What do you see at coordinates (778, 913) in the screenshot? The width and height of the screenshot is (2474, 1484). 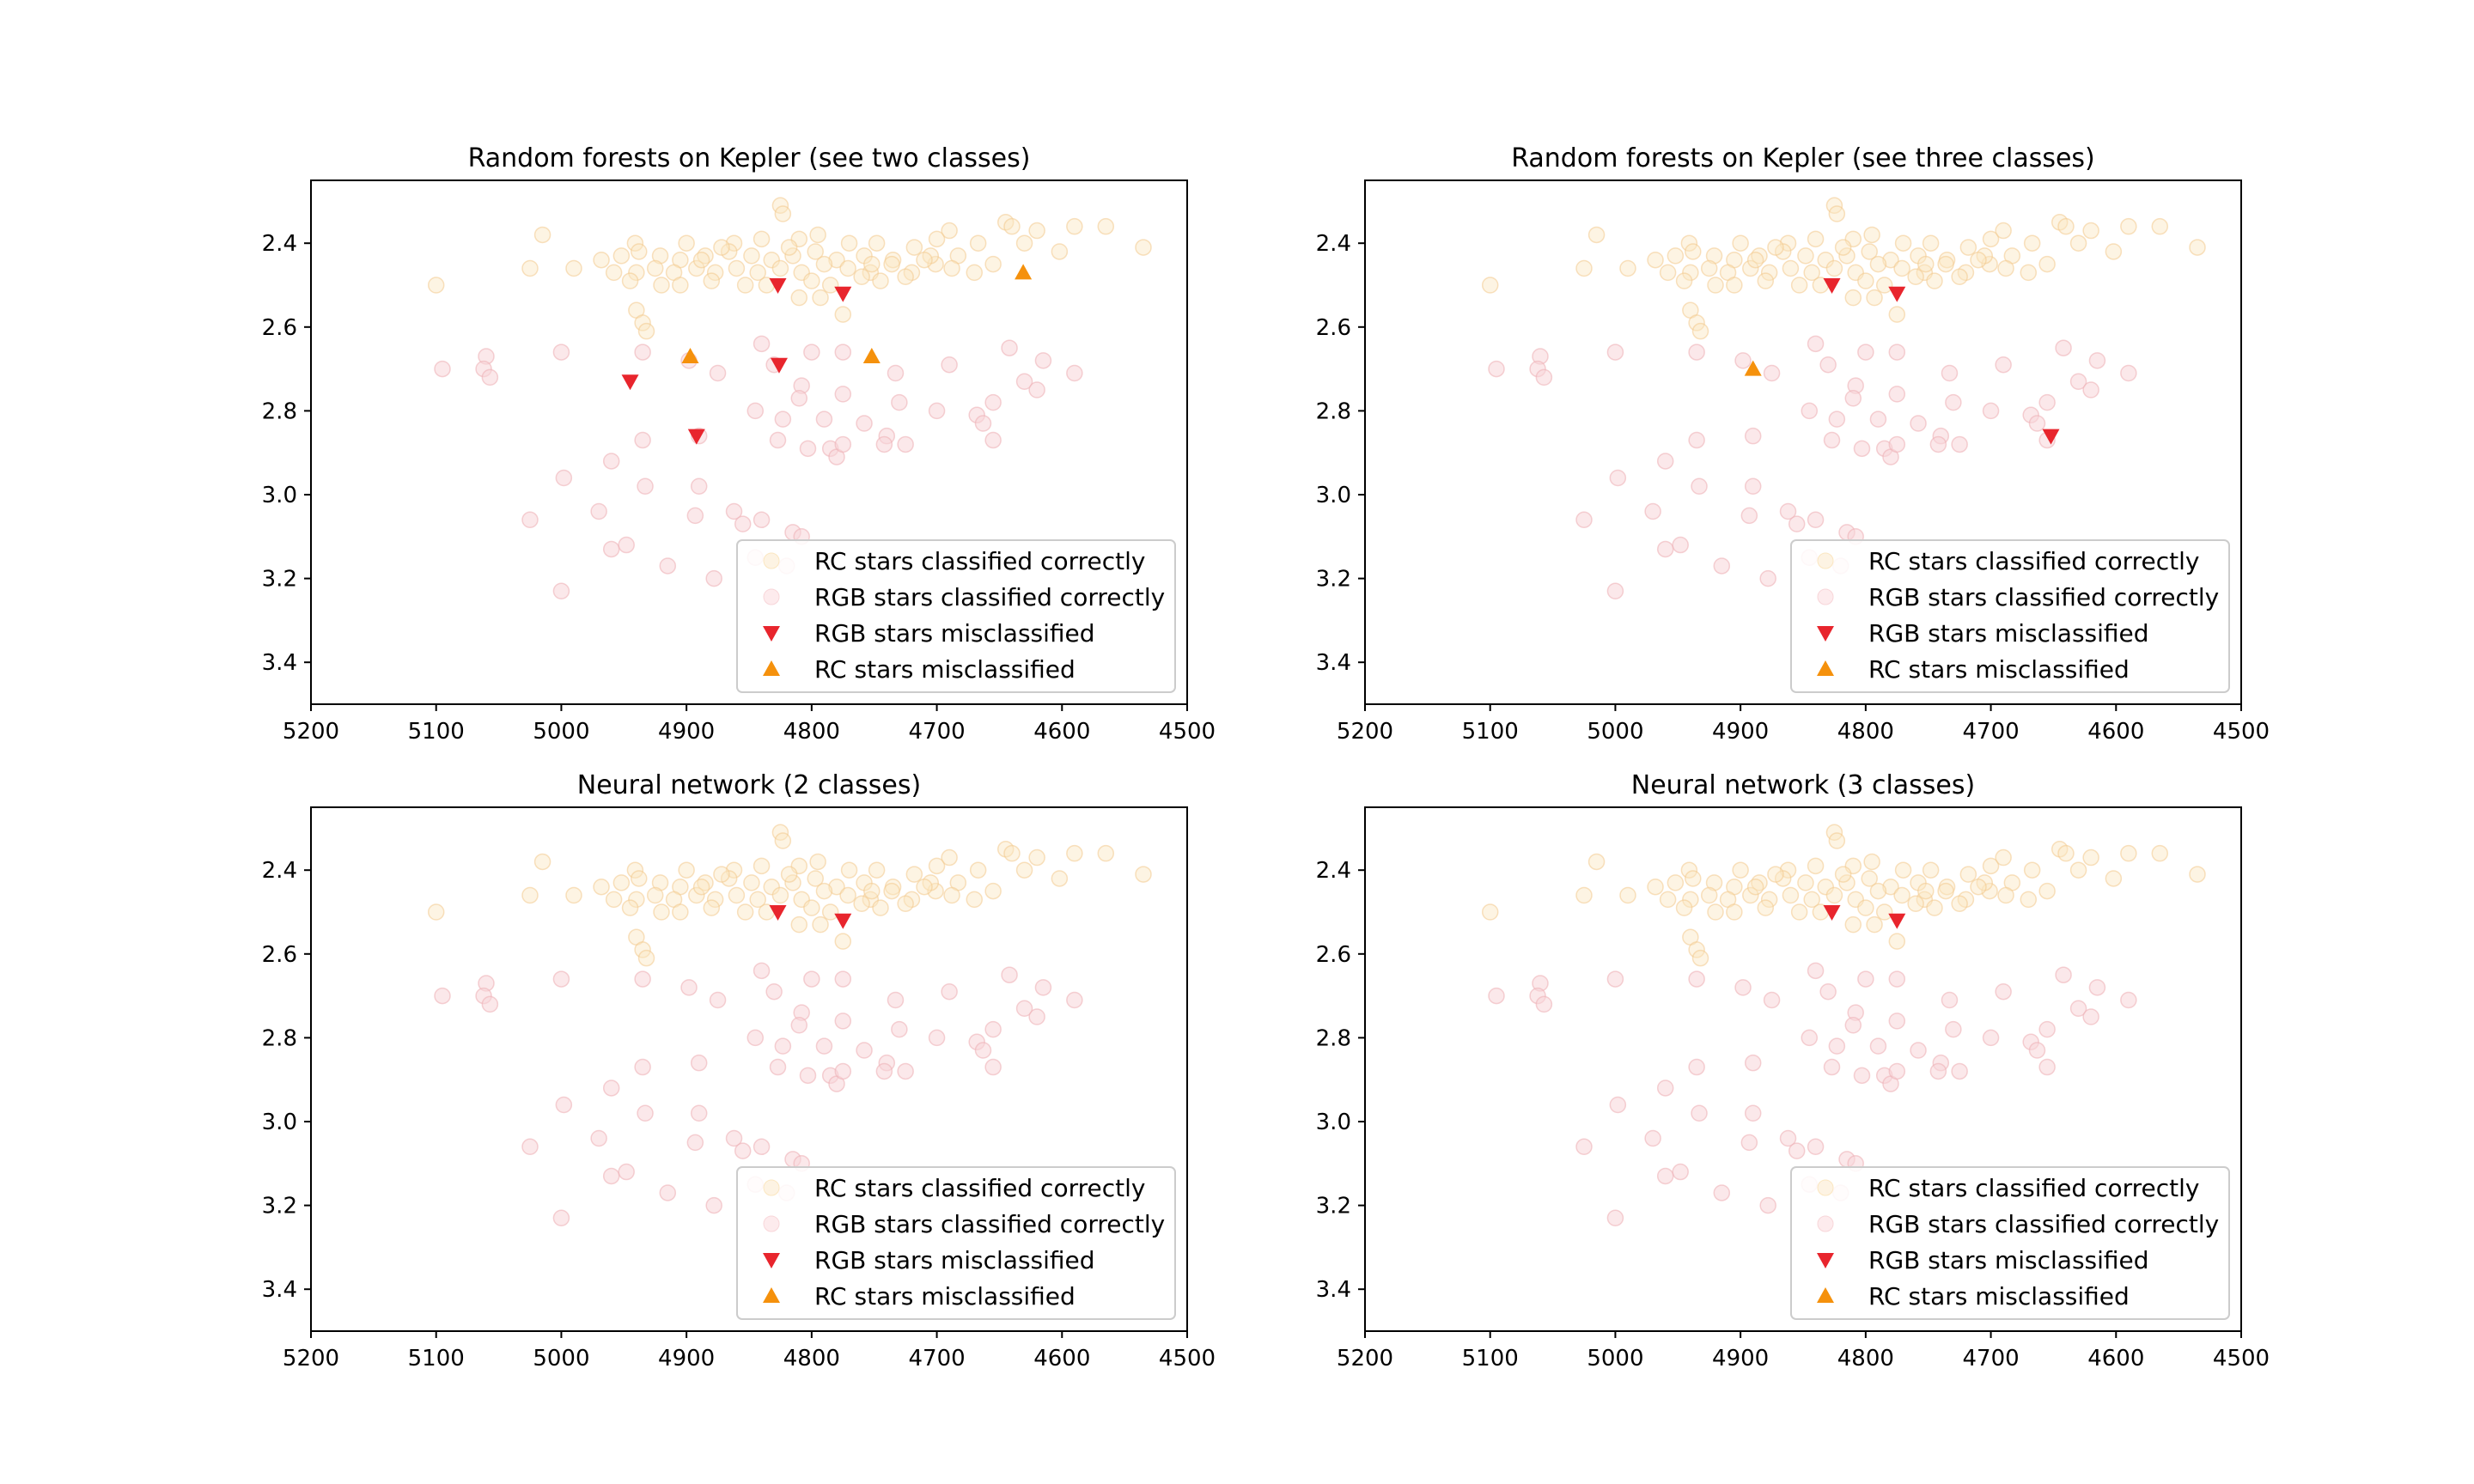 I see `rgb-misclassified-point` at bounding box center [778, 913].